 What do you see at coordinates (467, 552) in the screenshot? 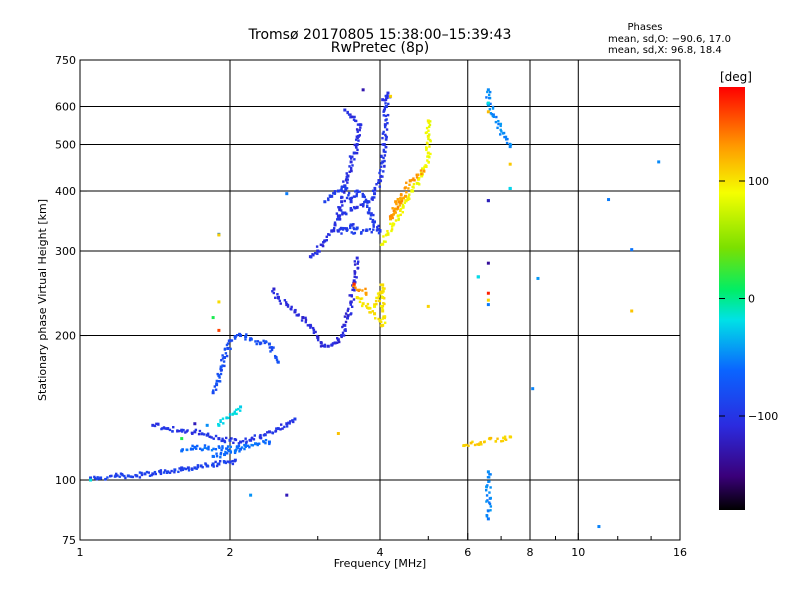
I see `x-tick-label: 6` at bounding box center [467, 552].